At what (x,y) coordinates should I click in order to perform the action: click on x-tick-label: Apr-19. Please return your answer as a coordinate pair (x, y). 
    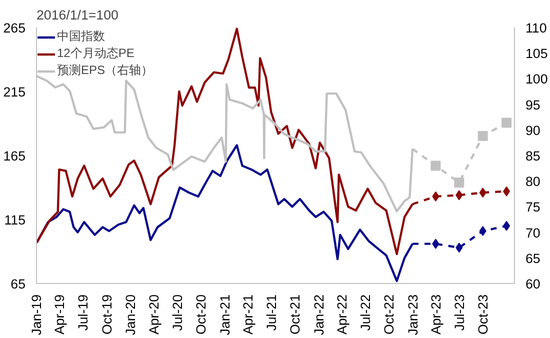
    Looking at the image, I should click on (60, 314).